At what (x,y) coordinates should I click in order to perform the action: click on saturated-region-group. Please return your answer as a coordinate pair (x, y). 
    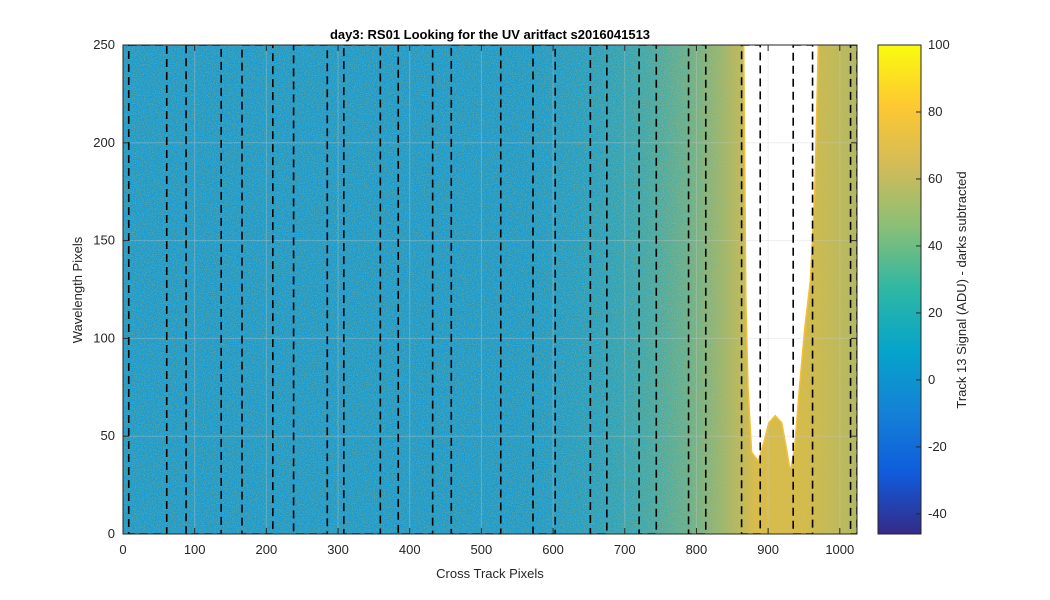
    Looking at the image, I should click on (781, 256).